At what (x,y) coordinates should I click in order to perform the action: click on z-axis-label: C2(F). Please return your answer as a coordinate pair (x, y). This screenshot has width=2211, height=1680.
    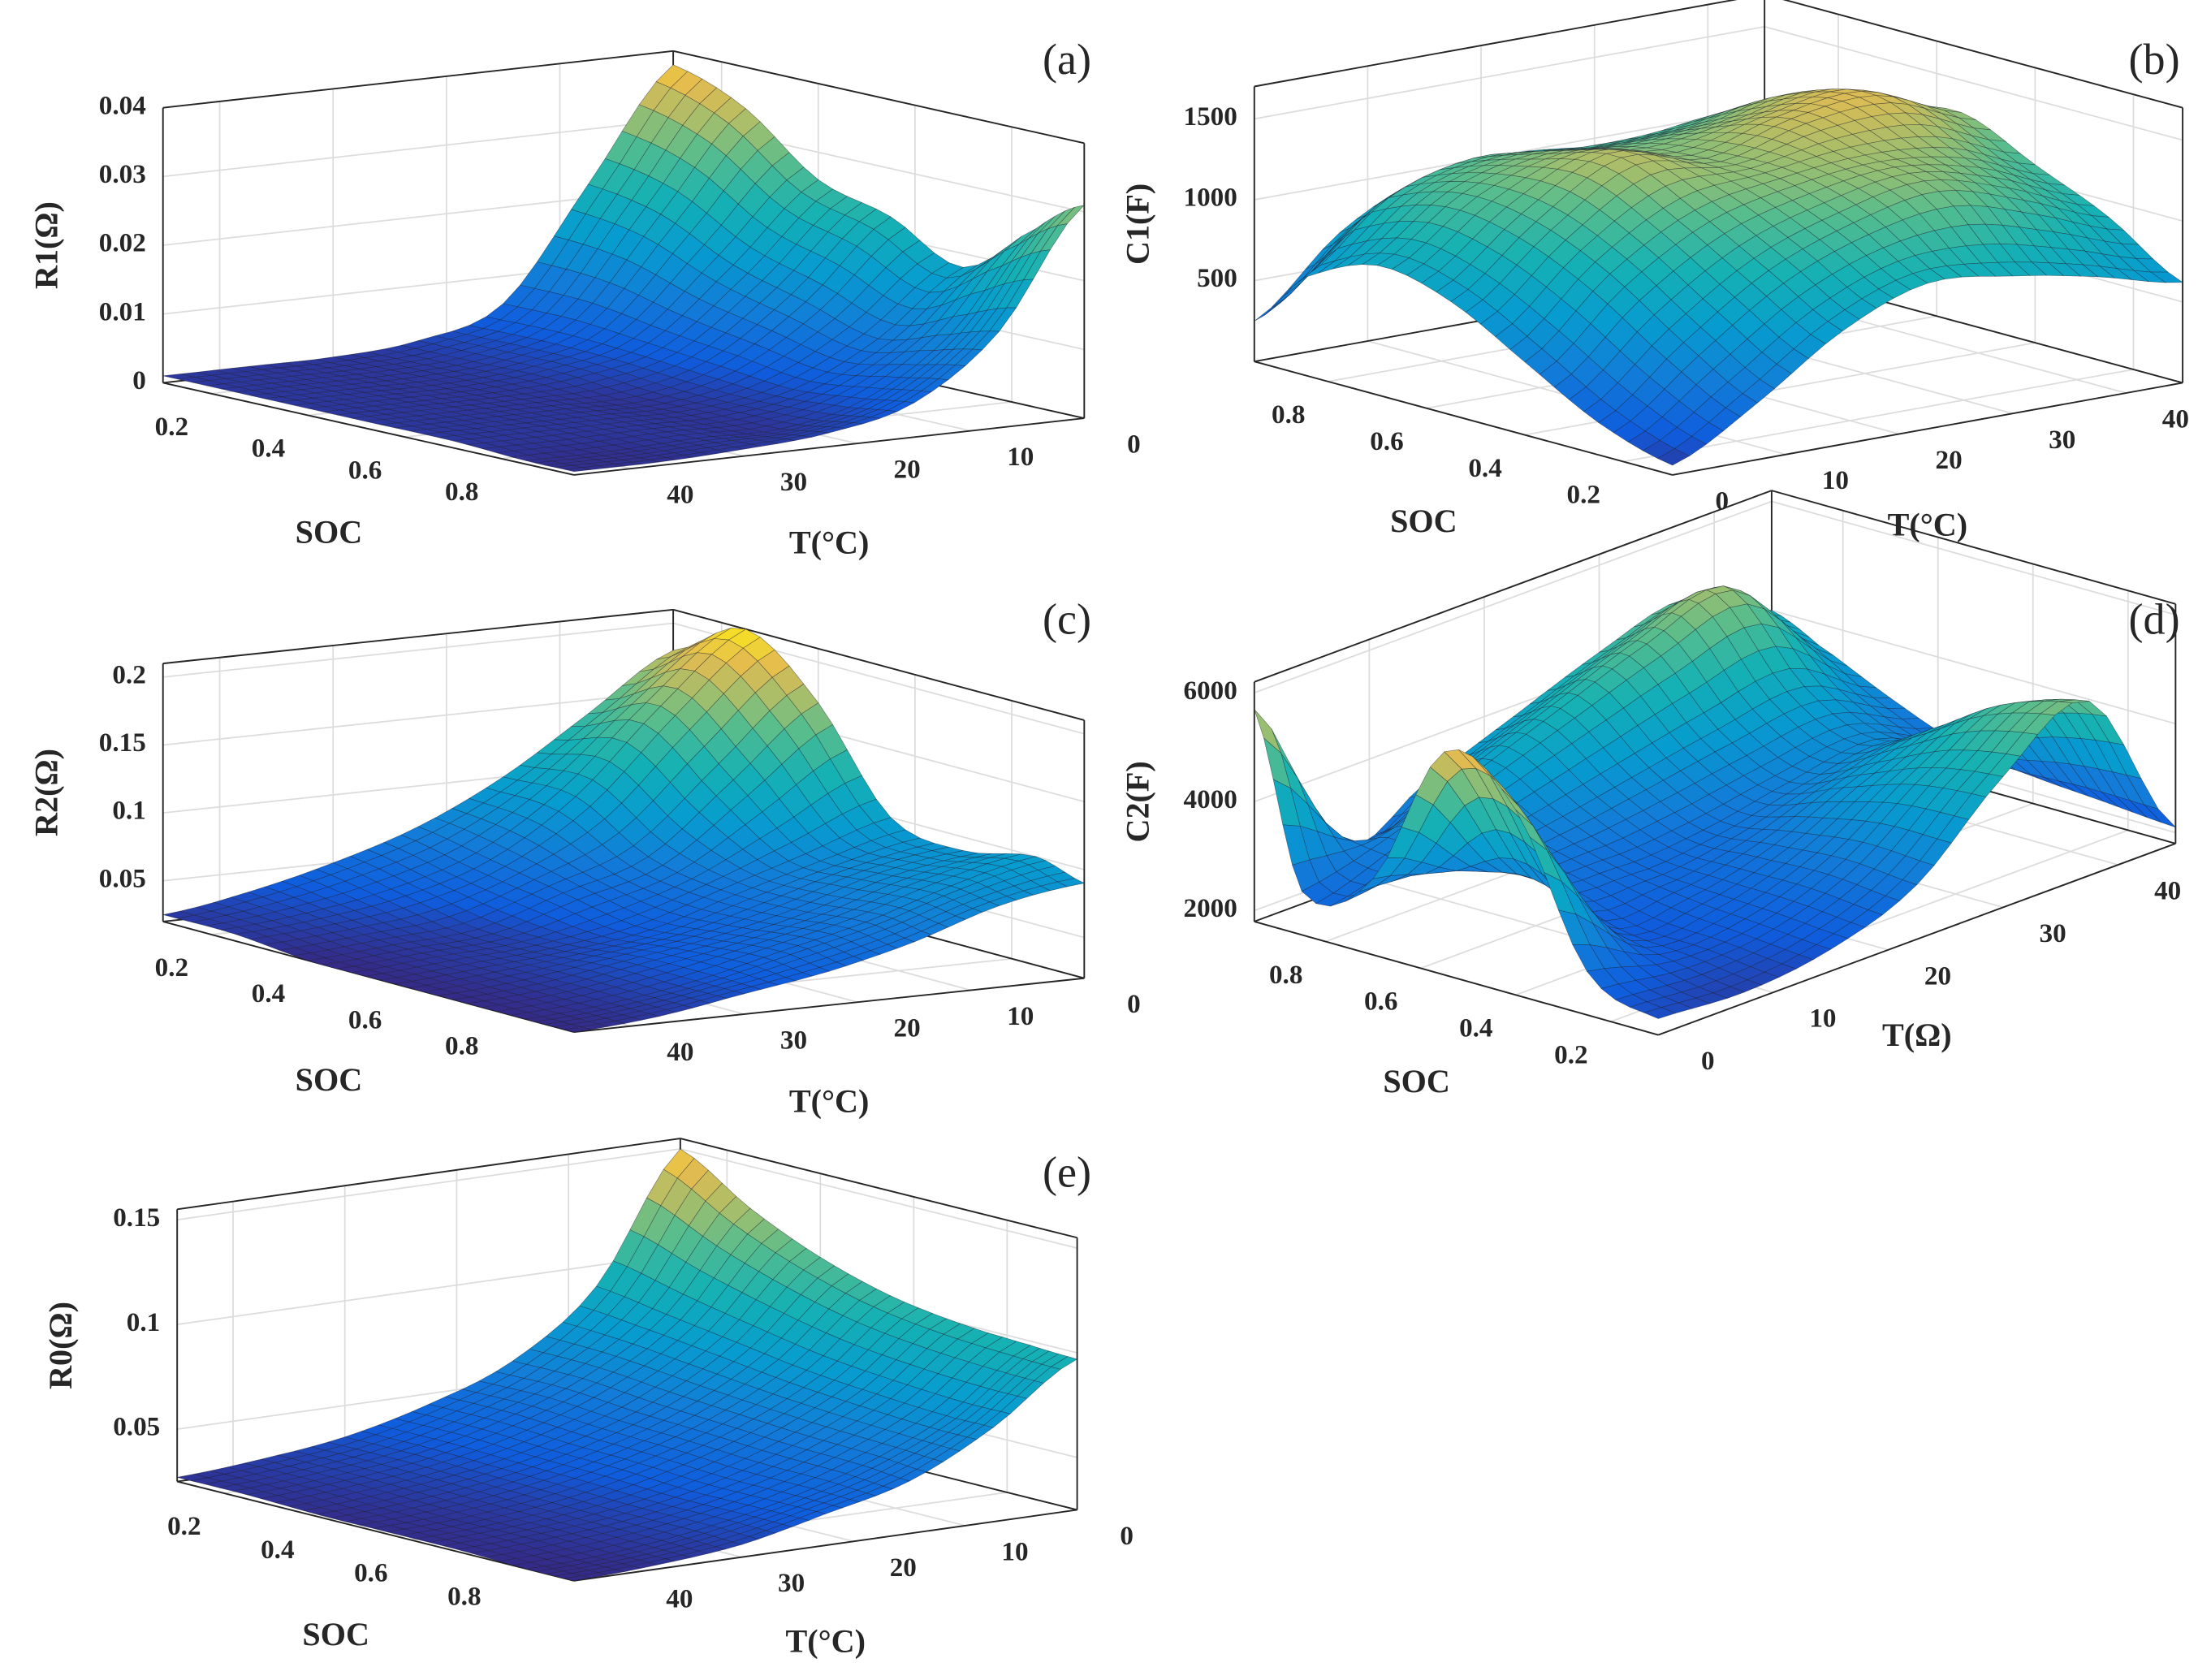
    Looking at the image, I should click on (1137, 801).